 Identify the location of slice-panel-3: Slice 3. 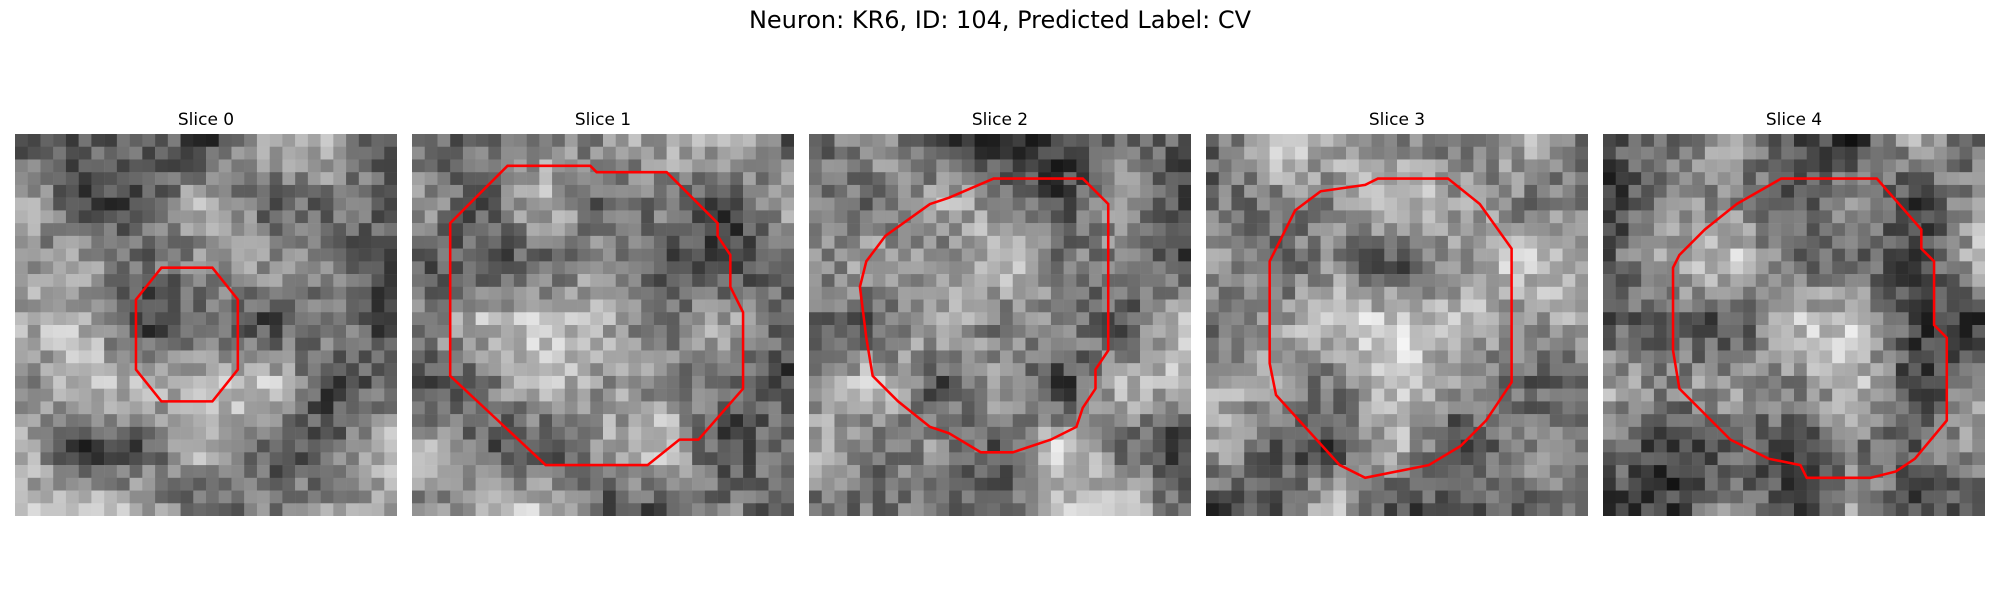
(1397, 311).